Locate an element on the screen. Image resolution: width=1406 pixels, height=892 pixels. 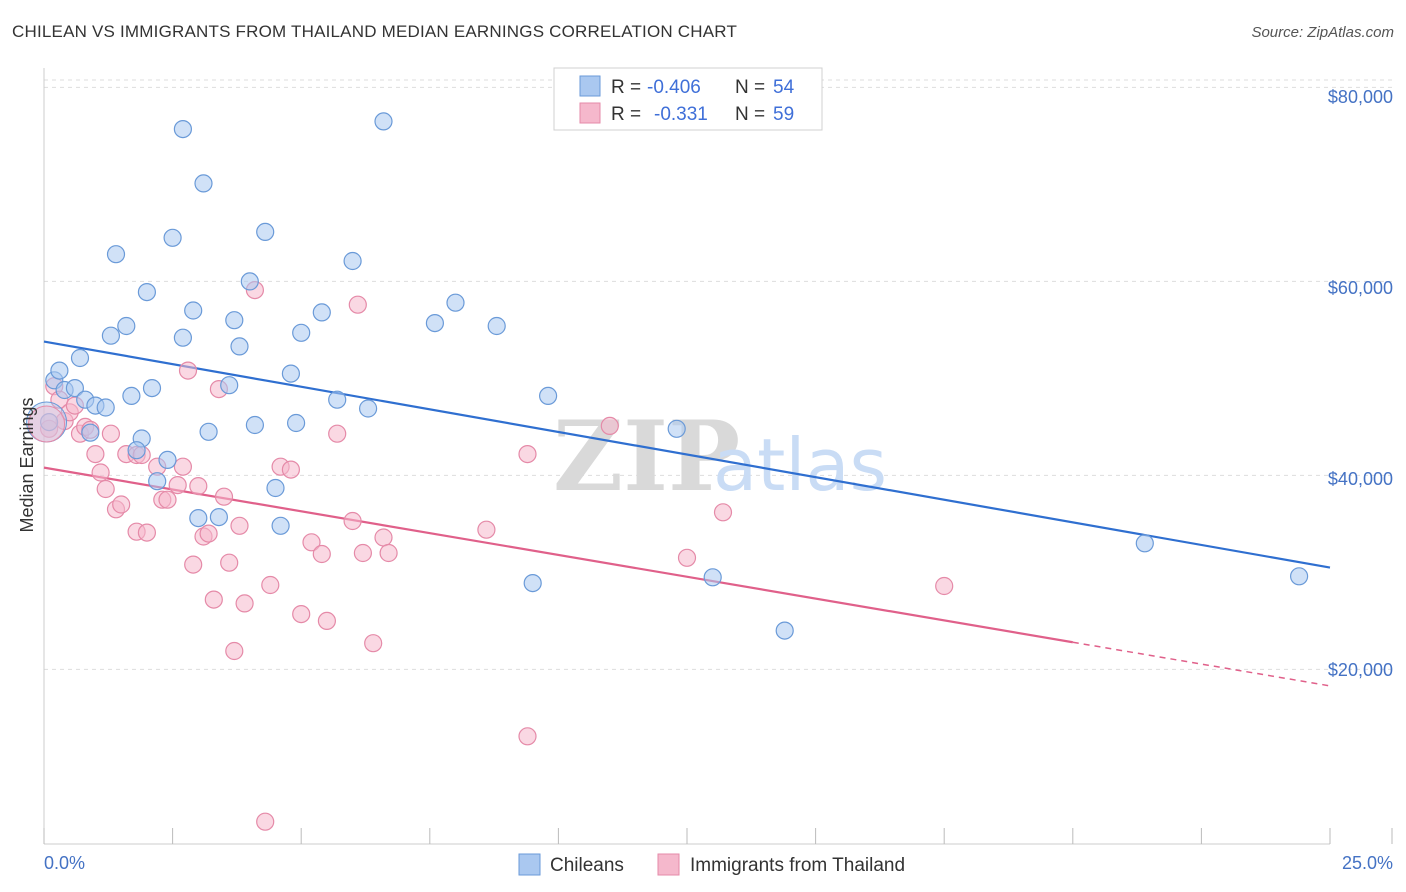
legend-swatch-thailand is located at coordinates (590, 113).